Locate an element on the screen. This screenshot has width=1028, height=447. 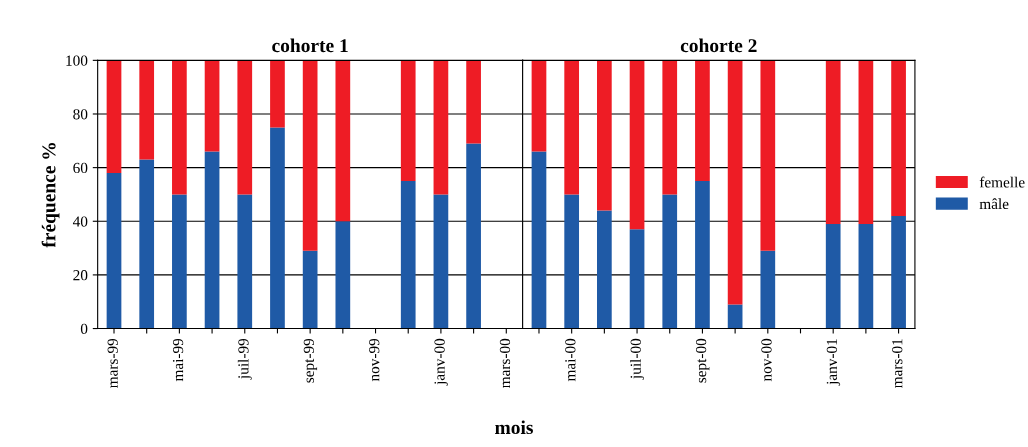
x-tick-label: sept-99 is located at coordinates (310, 360).